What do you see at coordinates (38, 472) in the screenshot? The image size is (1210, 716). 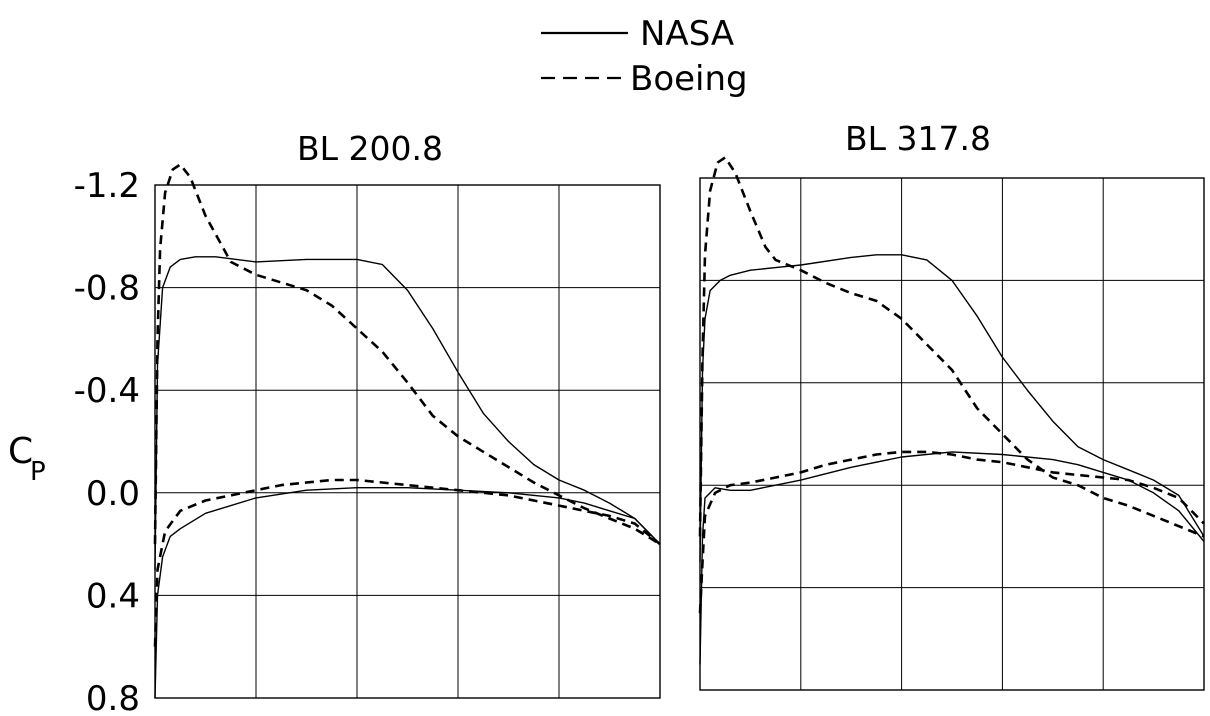 I see `y-axis-label-subscript: P` at bounding box center [38, 472].